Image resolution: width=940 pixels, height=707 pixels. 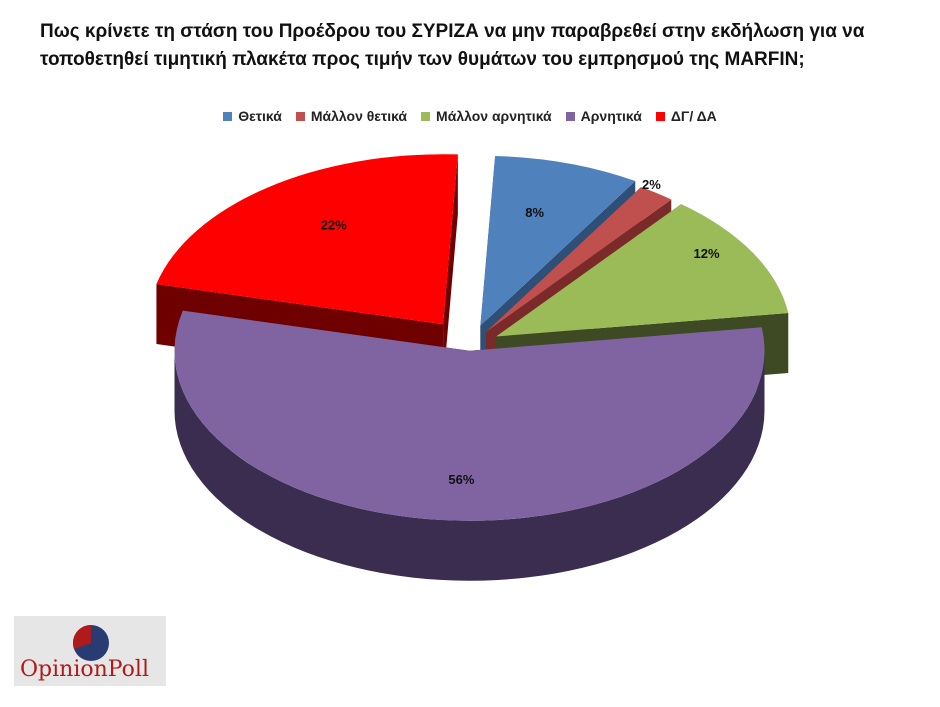 What do you see at coordinates (90, 643) in the screenshot?
I see `opinionpoll-logo-icon` at bounding box center [90, 643].